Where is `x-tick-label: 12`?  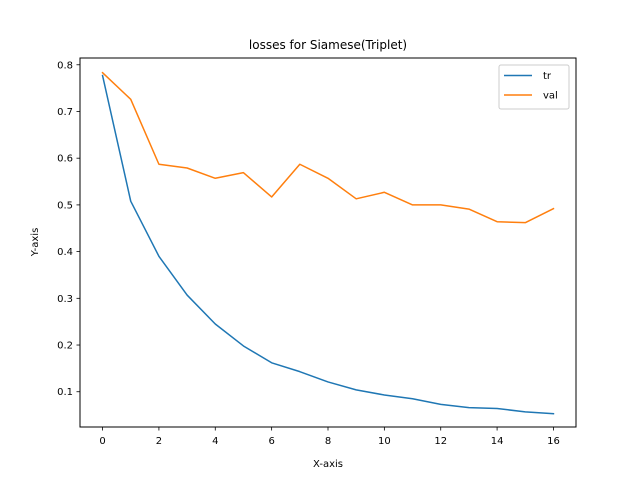
x-tick-label: 12 is located at coordinates (440, 441).